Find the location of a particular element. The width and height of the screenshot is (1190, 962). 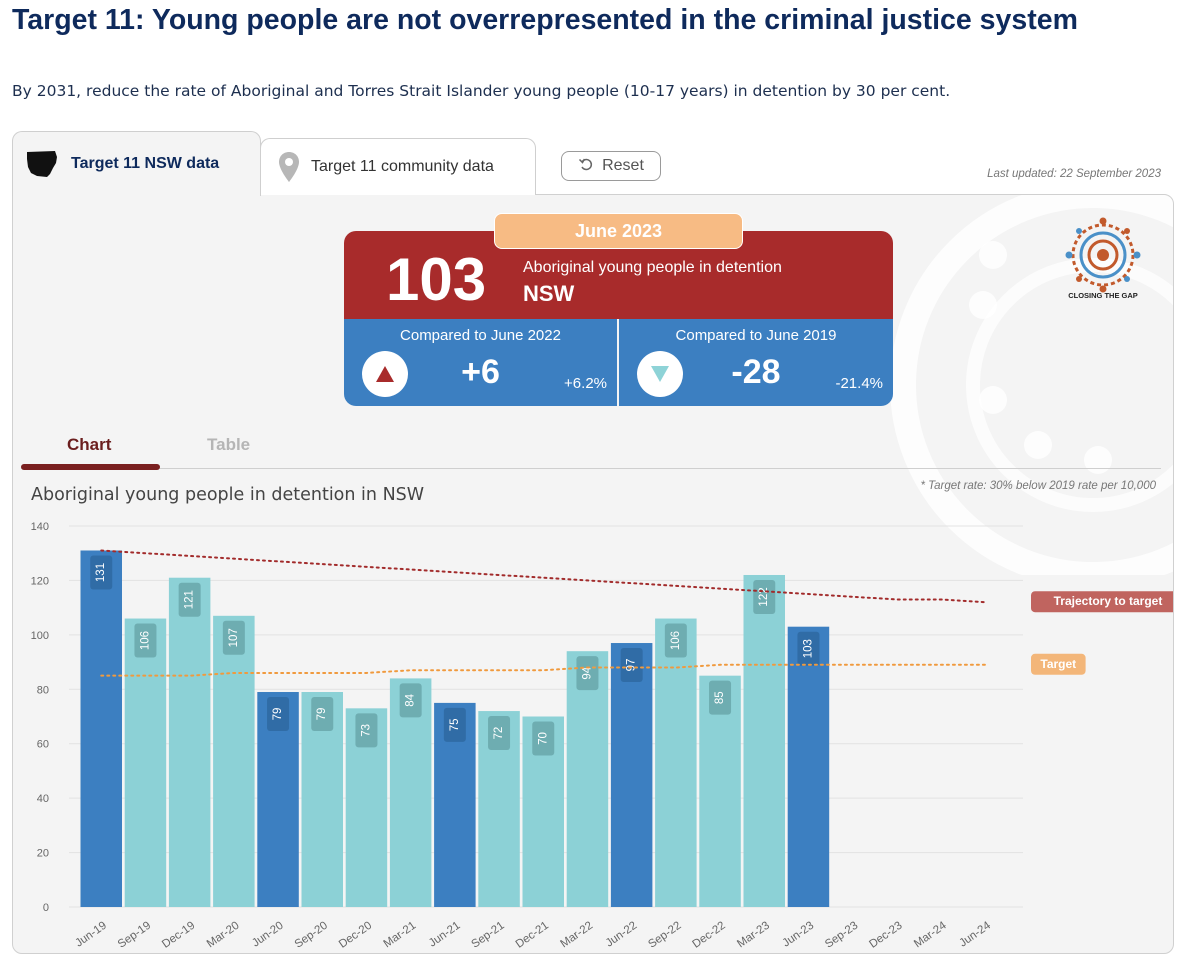

data-label: 72 is located at coordinates (499, 733).